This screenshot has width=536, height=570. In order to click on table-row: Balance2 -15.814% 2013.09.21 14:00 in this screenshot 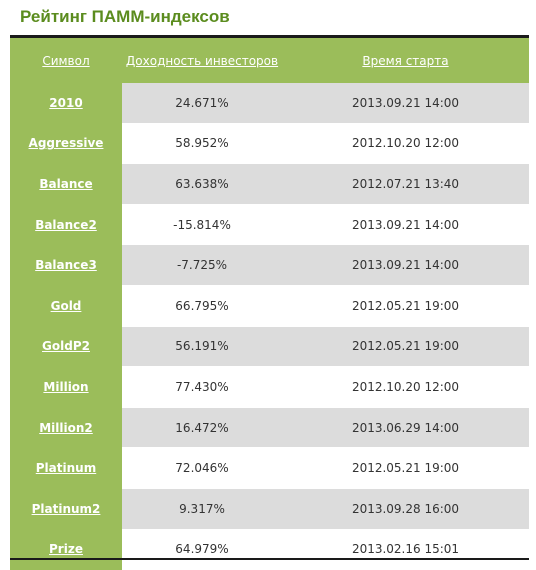, I will do `click(269, 225)`.